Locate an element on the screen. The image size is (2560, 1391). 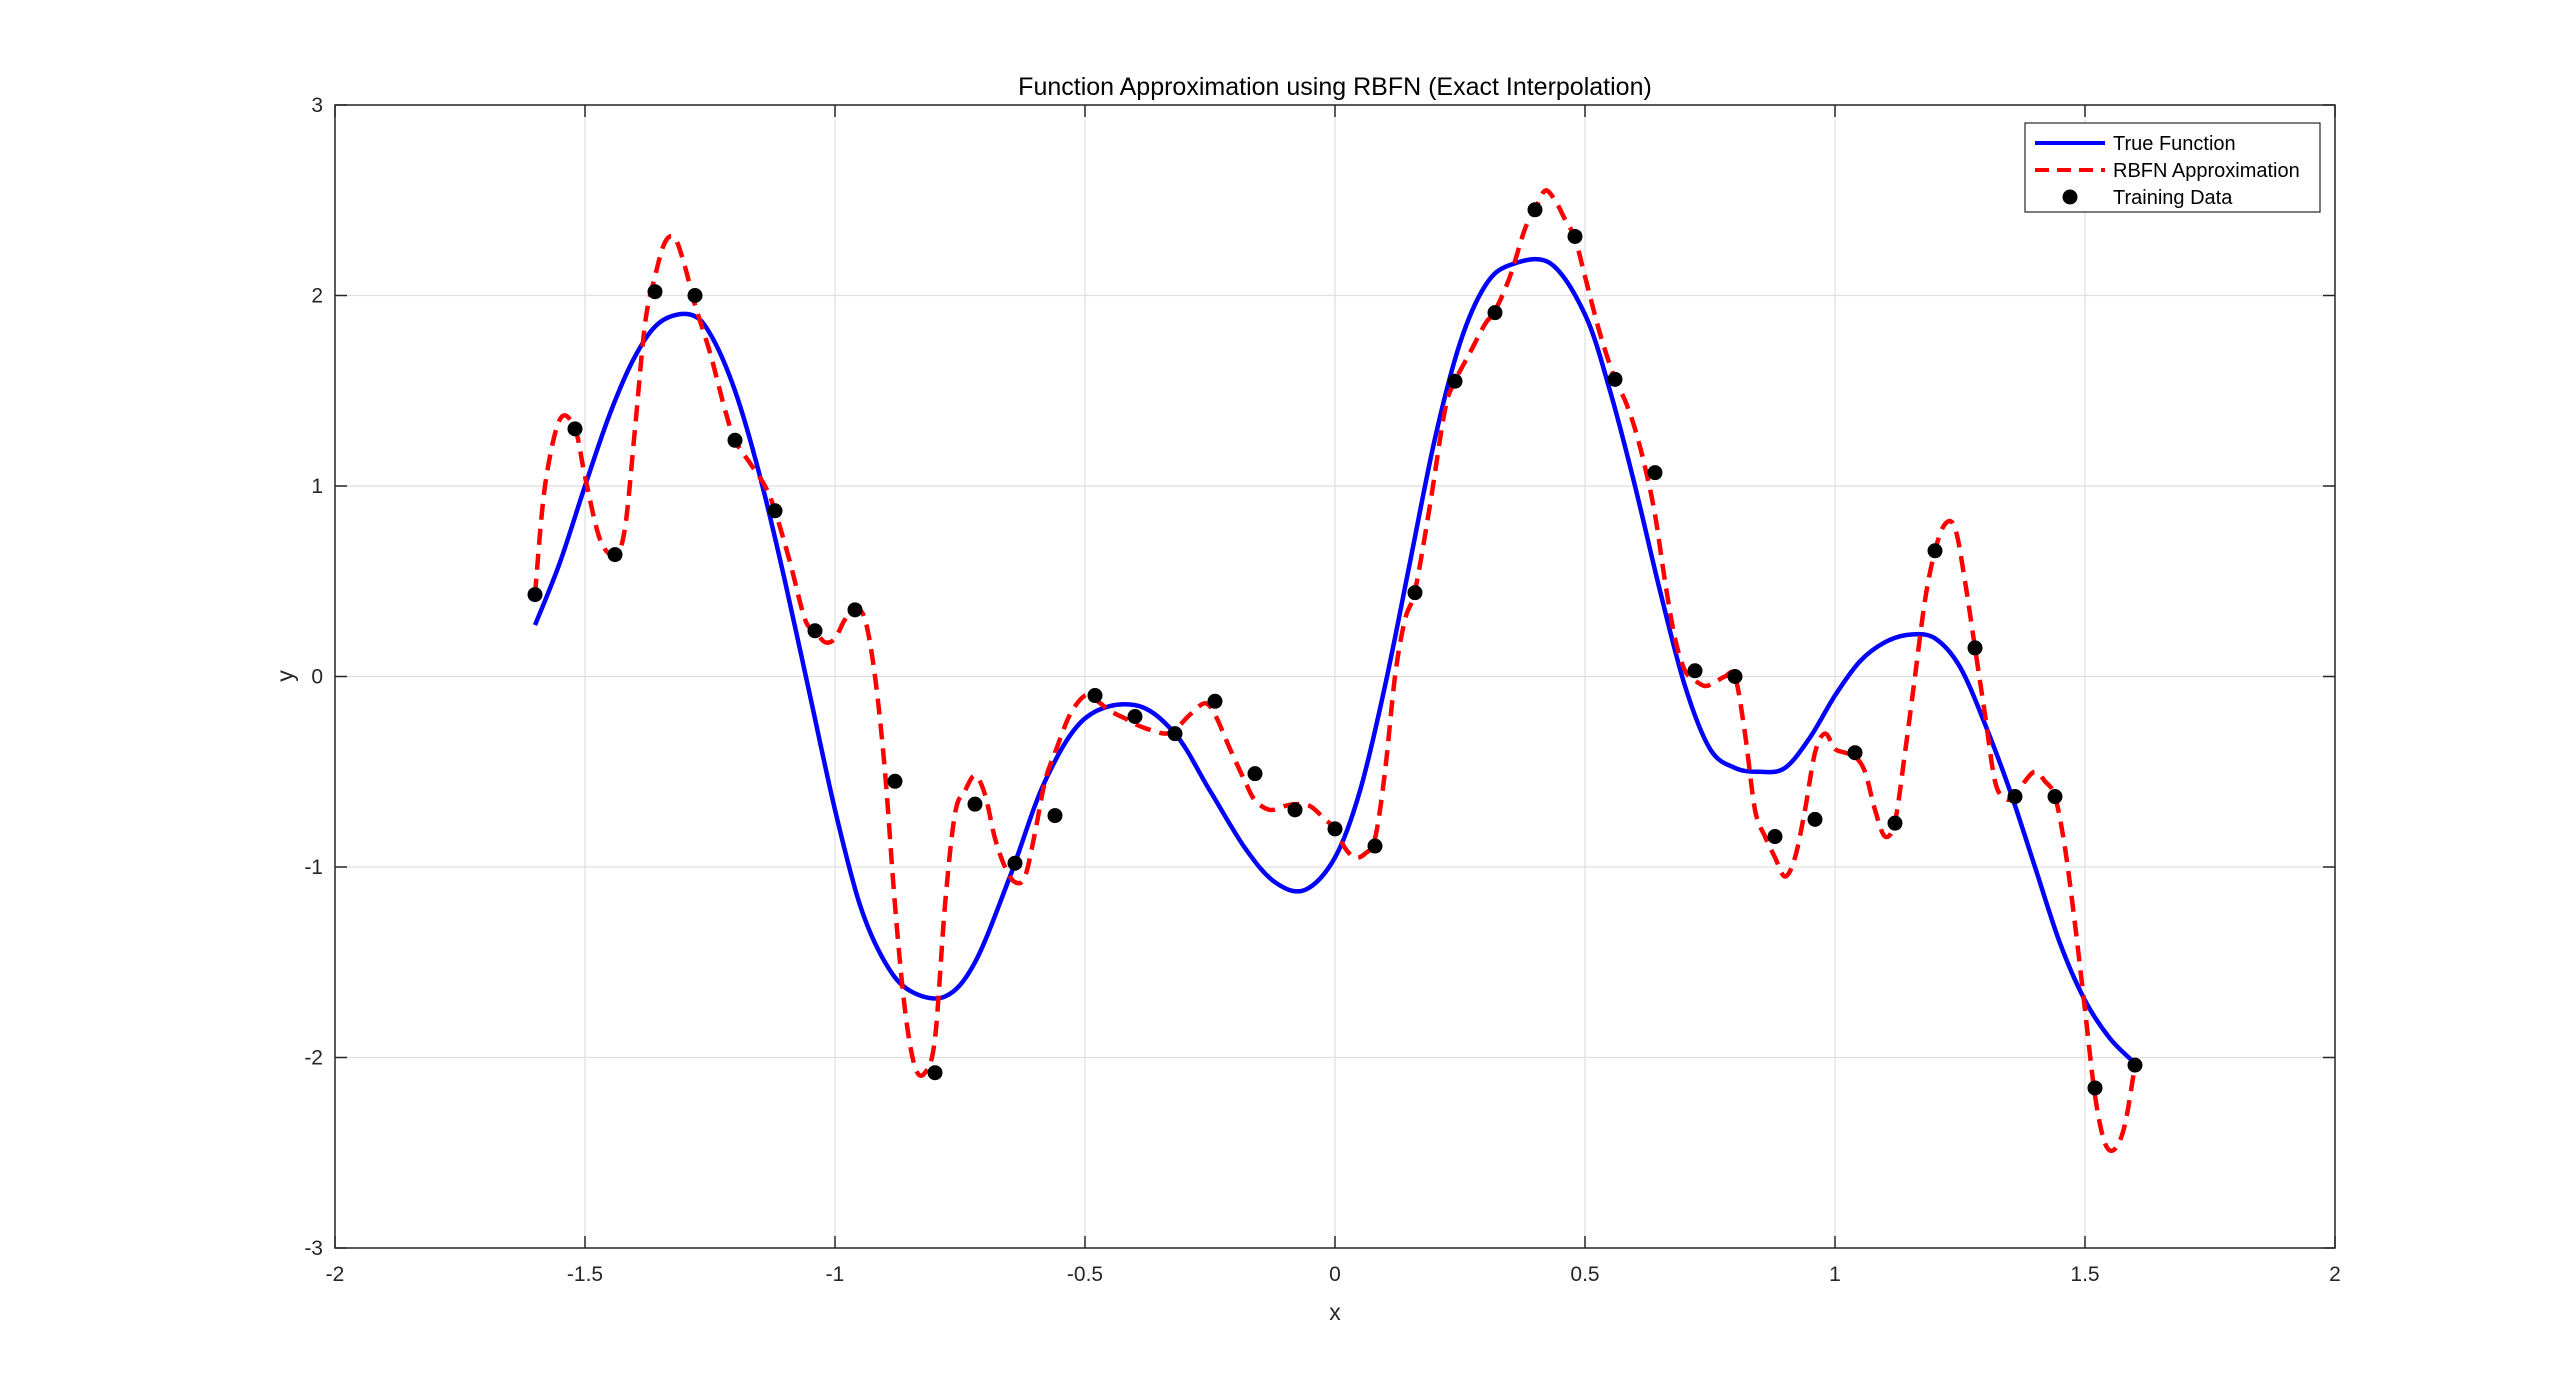
x-tick-label: -0.5 is located at coordinates (1085, 1274).